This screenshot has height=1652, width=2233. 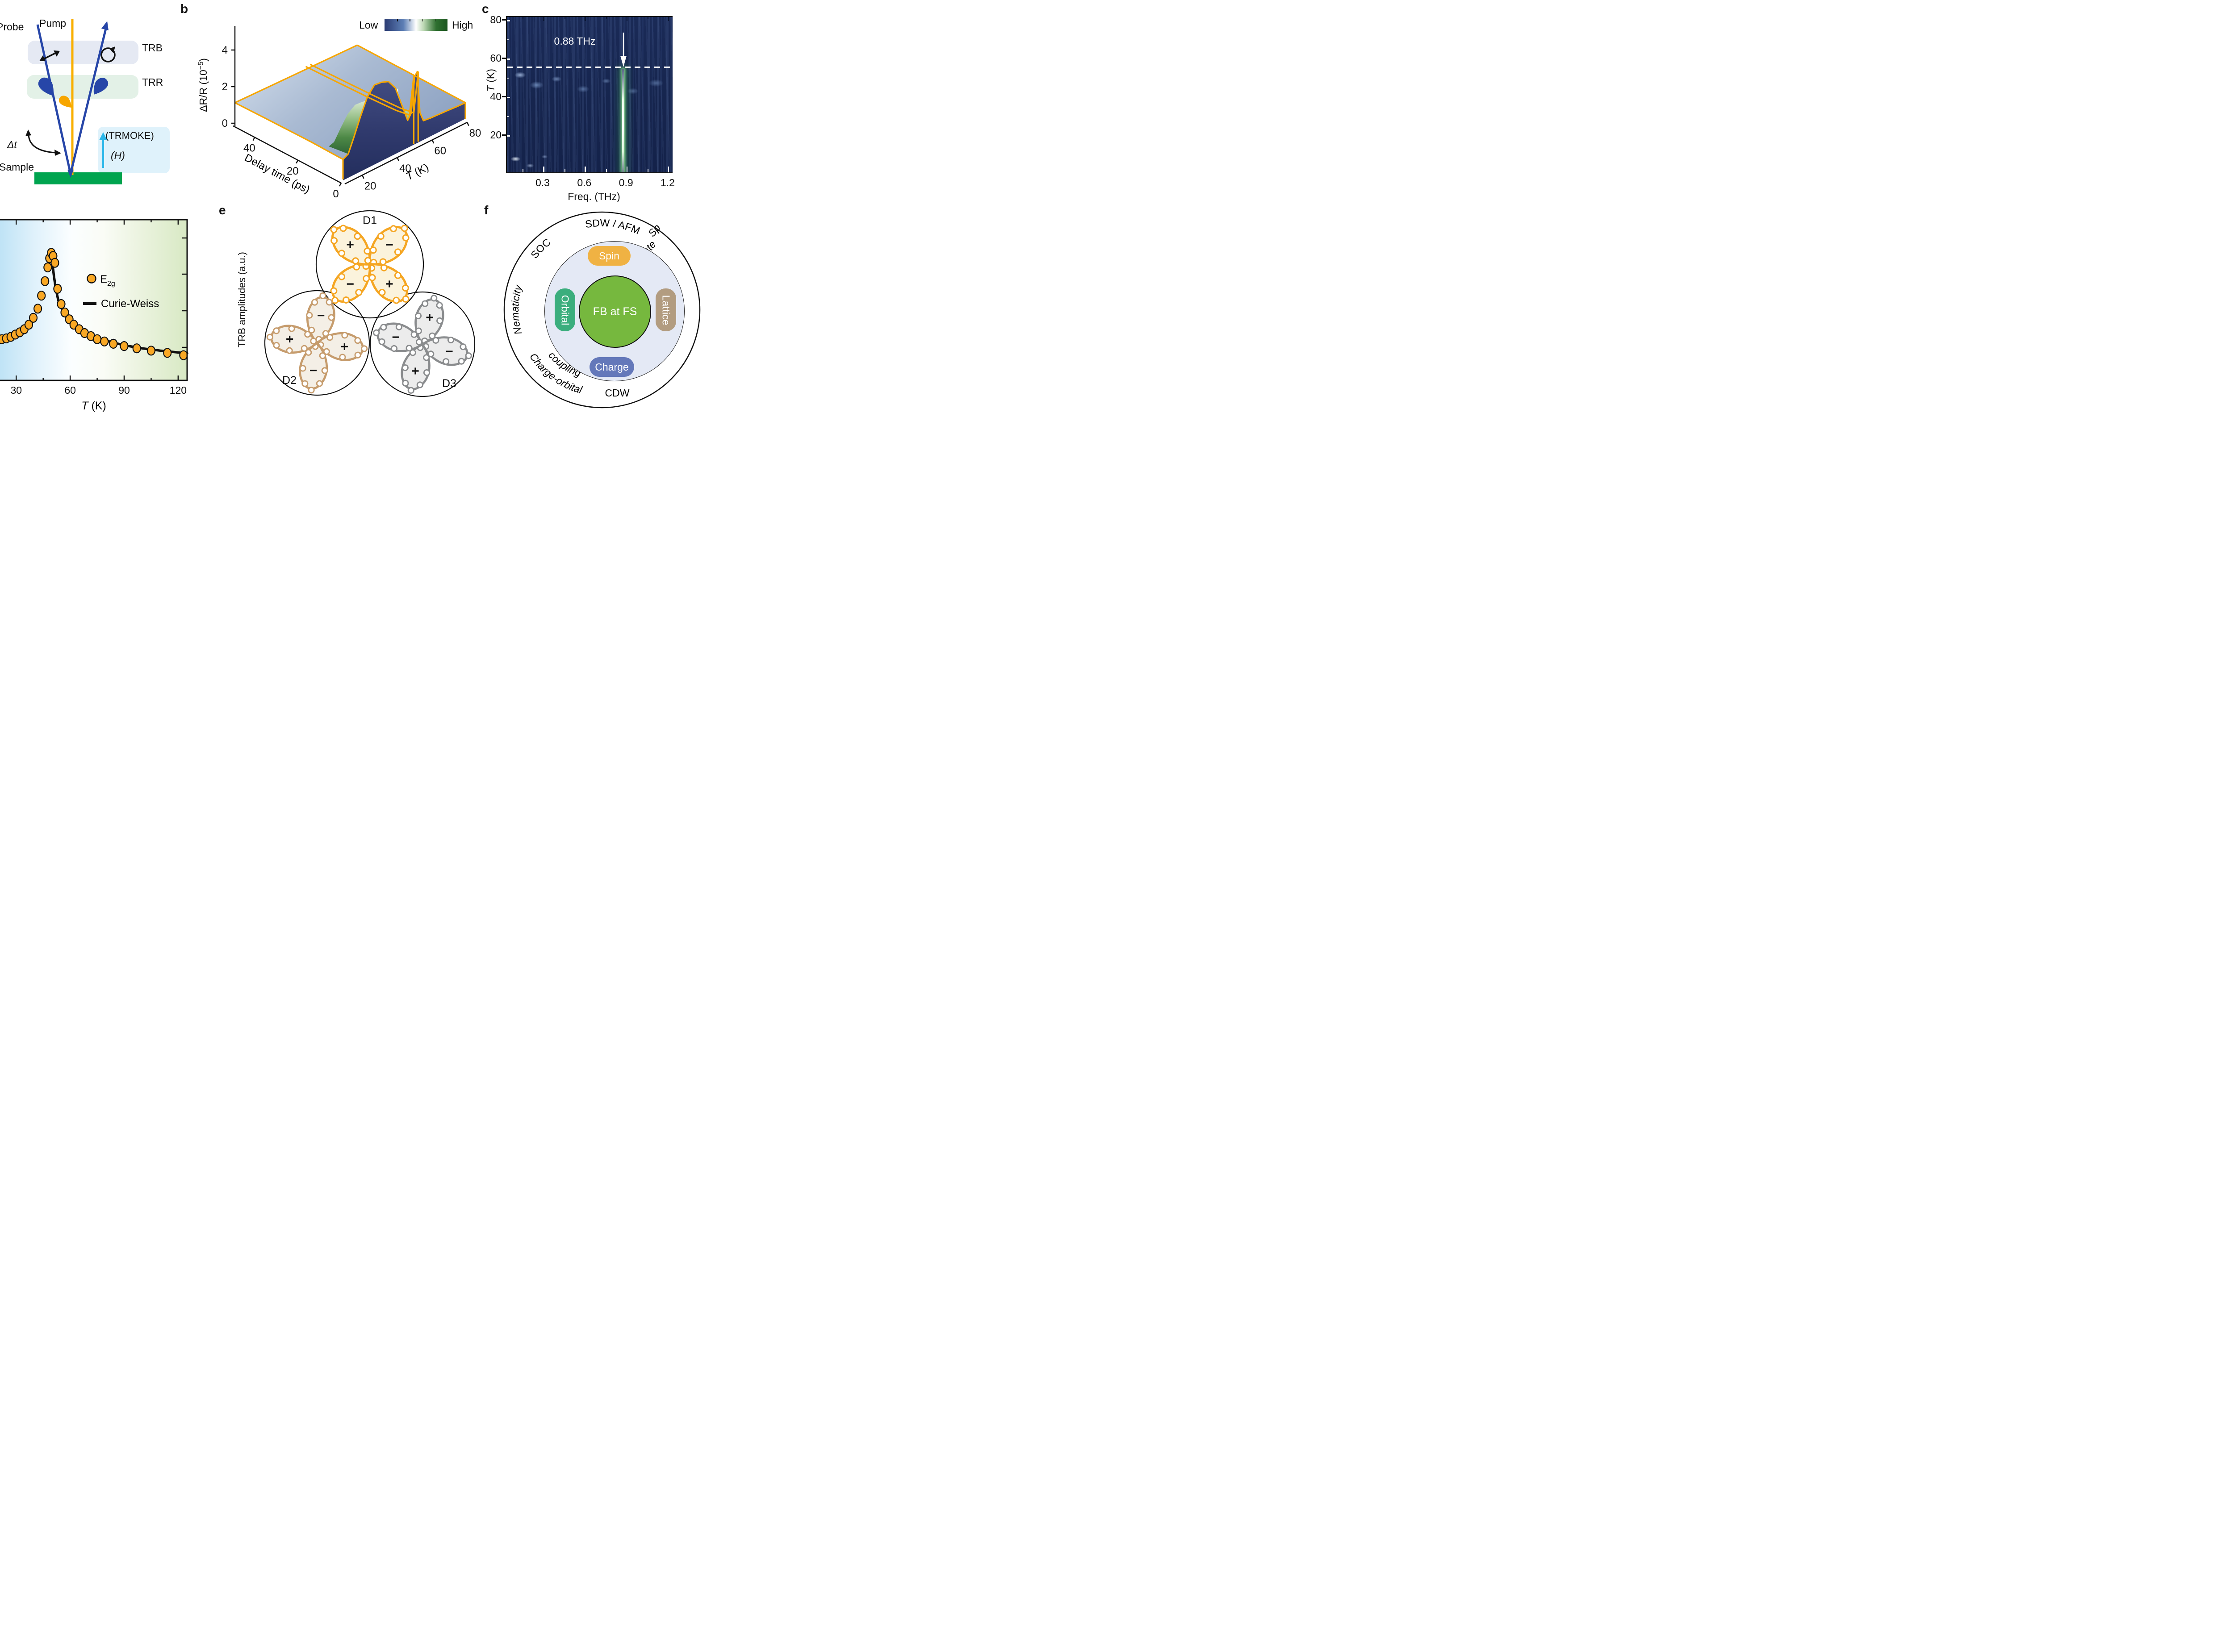 I want to click on trace-T50.5, so click(x=360, y=105).